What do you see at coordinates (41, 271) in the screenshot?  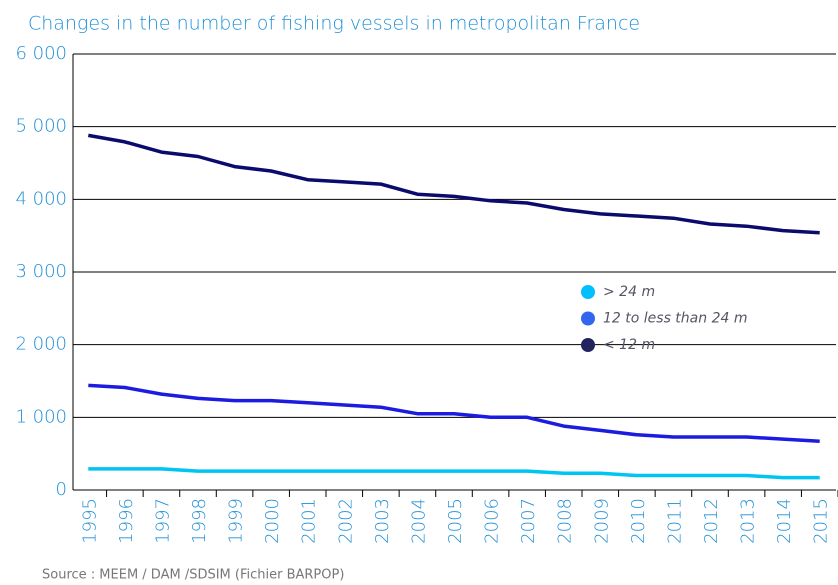 I see `y-tick-label: 3 000` at bounding box center [41, 271].